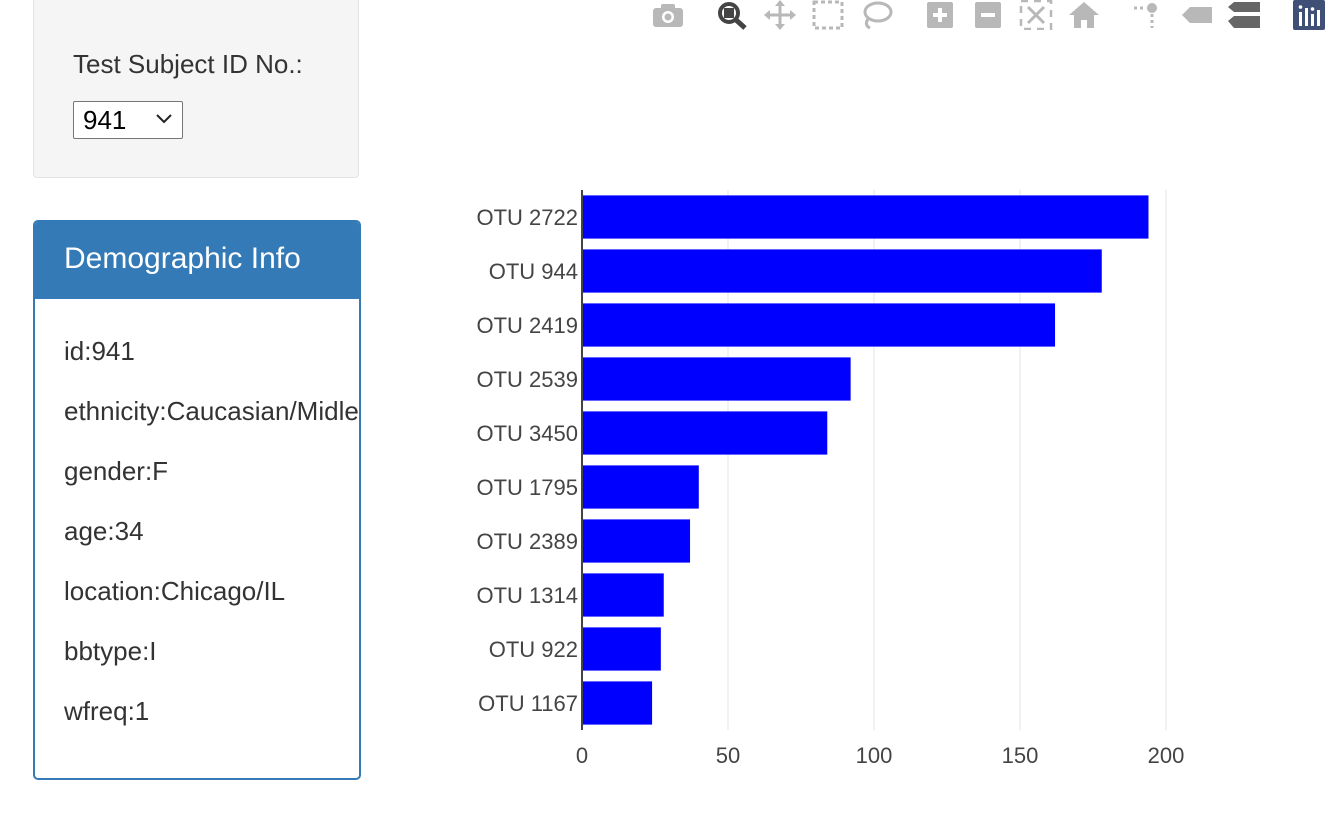  What do you see at coordinates (105, 120) in the screenshot?
I see `subject-id-select-value: 941` at bounding box center [105, 120].